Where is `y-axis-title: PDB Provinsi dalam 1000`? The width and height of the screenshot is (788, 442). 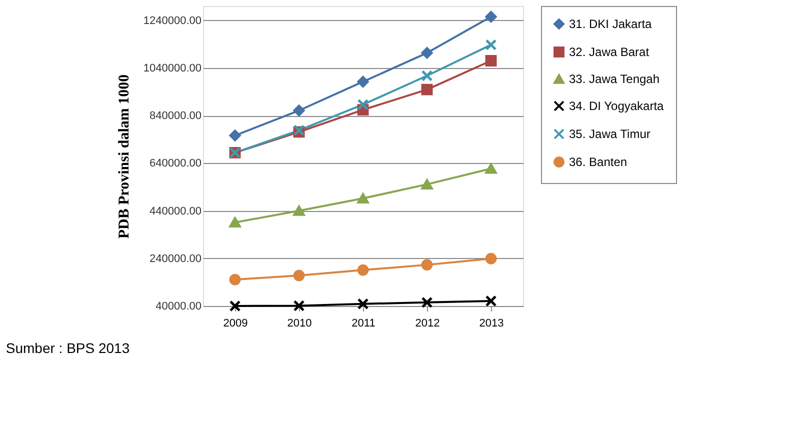 y-axis-title: PDB Provinsi dalam 1000 is located at coordinates (124, 156).